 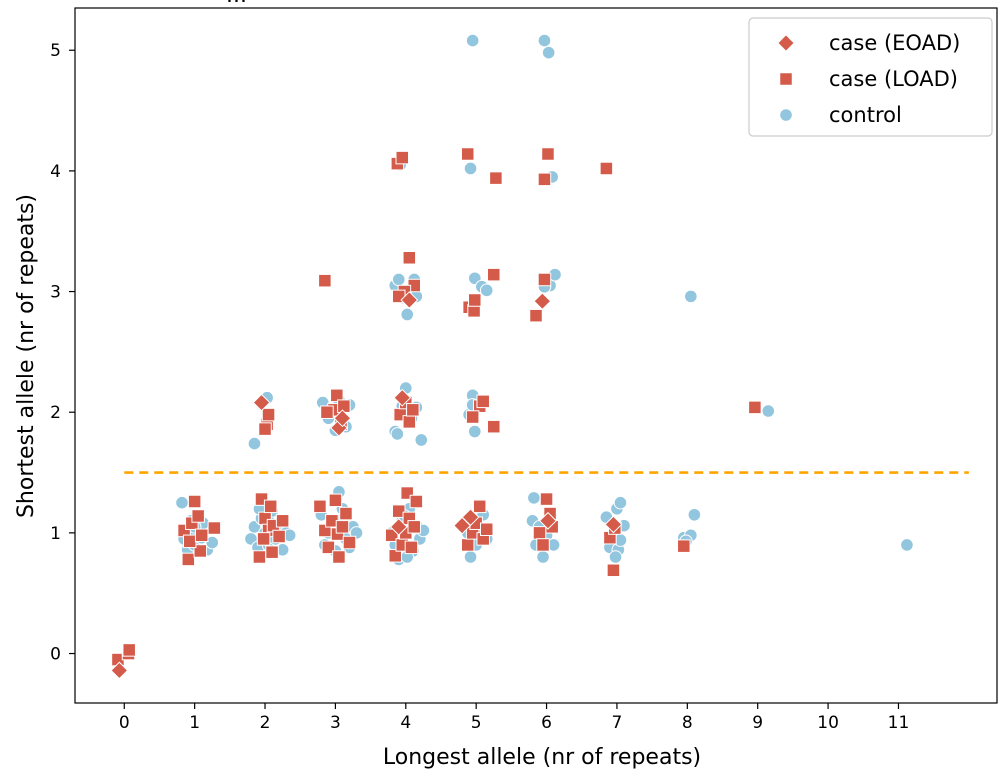 I want to click on x-tick-label: 11, so click(x=899, y=723).